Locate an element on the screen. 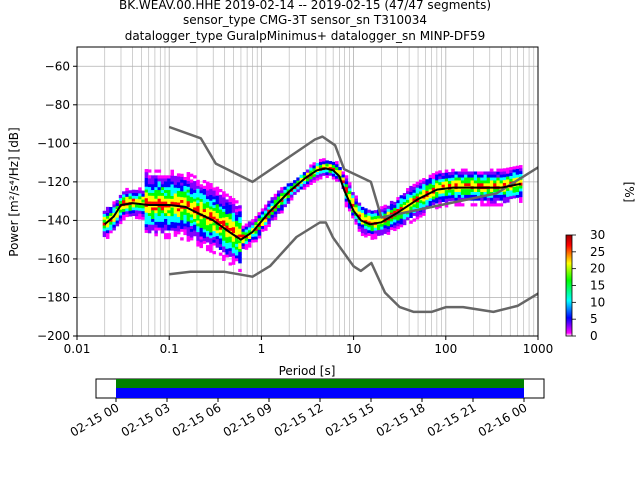 The image size is (640, 480). colorbar-label: [%] is located at coordinates (629, 192).